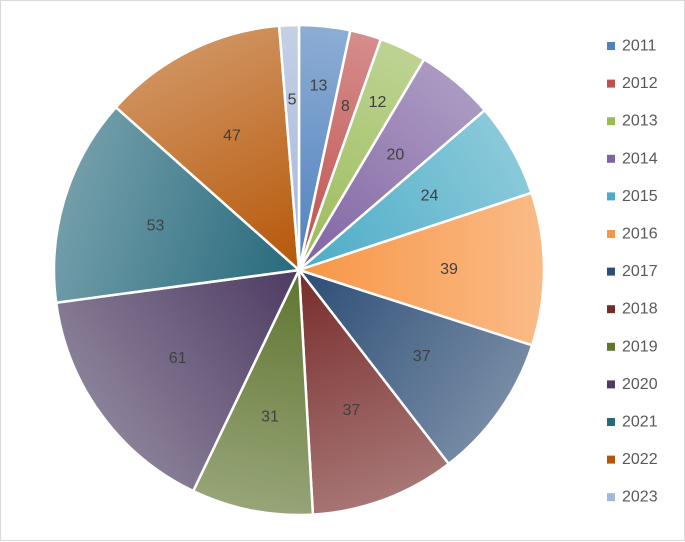 The image size is (685, 542). I want to click on legend-label-2021: 2021, so click(640, 422).